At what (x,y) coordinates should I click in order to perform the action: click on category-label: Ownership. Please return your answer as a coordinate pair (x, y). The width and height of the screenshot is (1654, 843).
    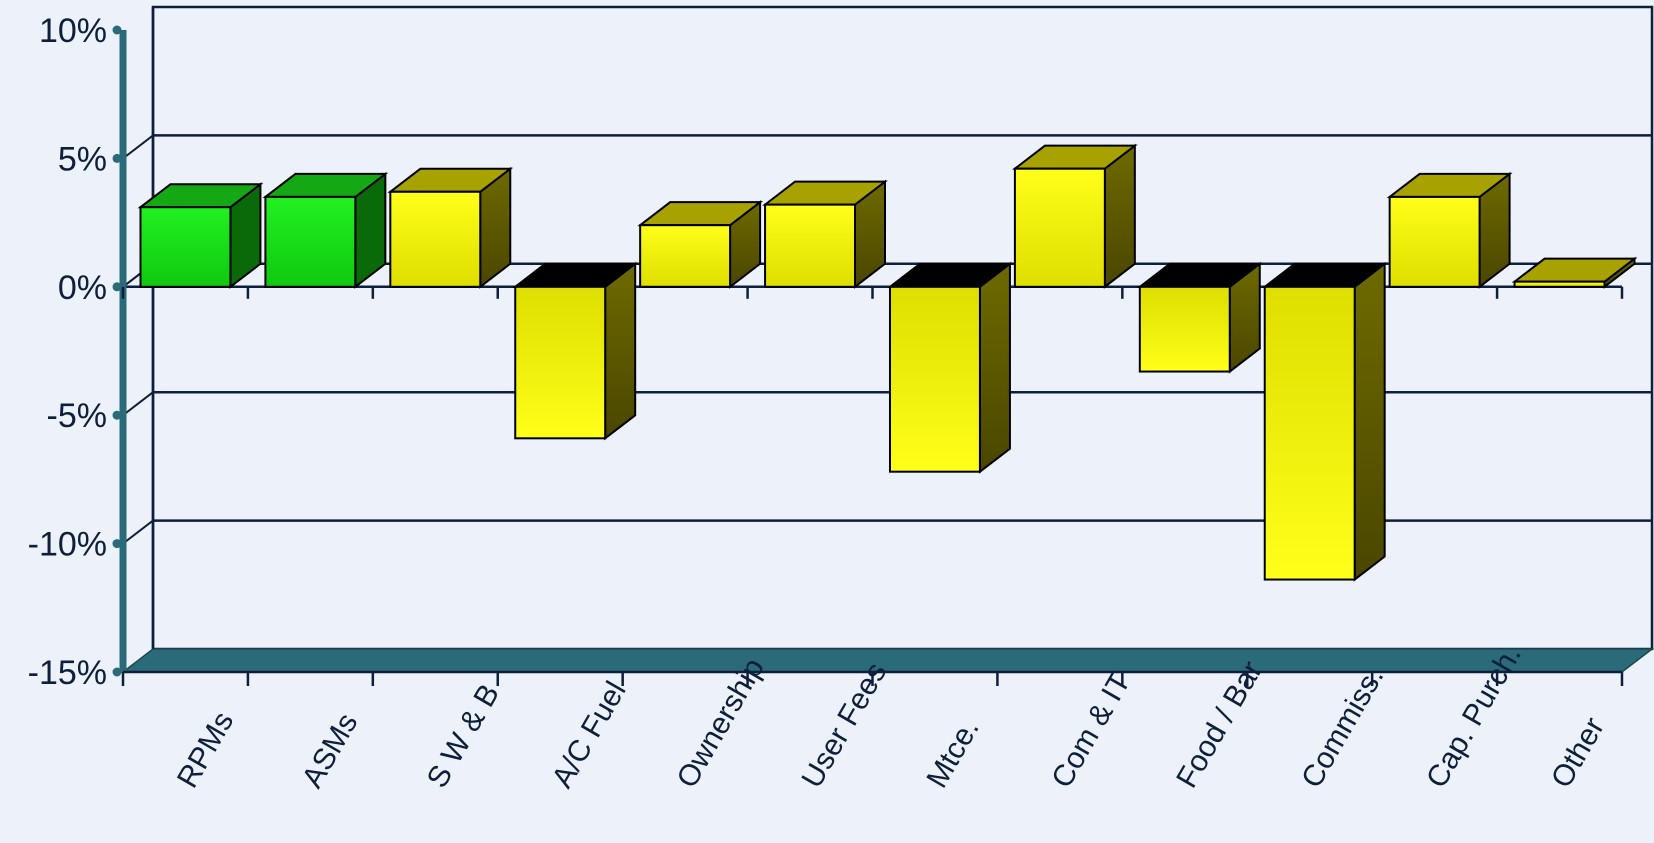
    Looking at the image, I should click on (721, 723).